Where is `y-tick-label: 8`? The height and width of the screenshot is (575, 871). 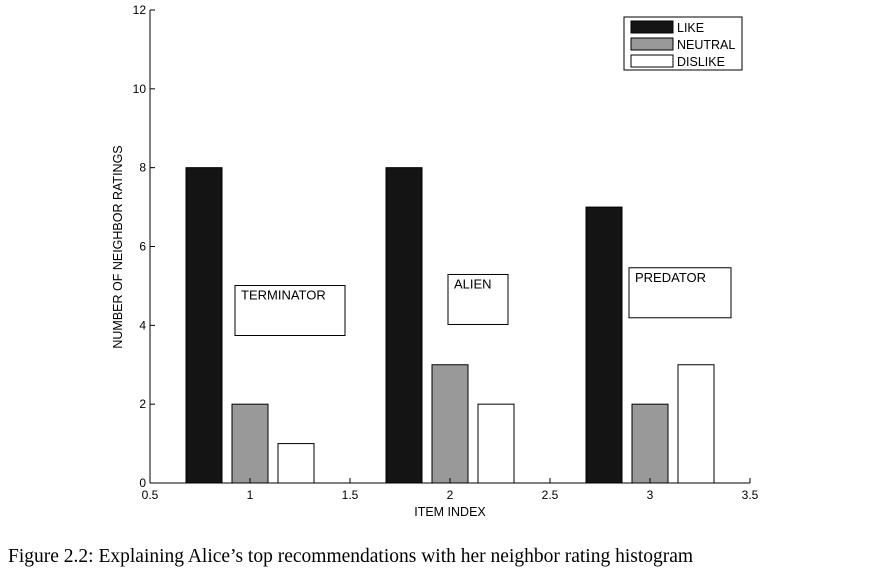
y-tick-label: 8 is located at coordinates (142, 168).